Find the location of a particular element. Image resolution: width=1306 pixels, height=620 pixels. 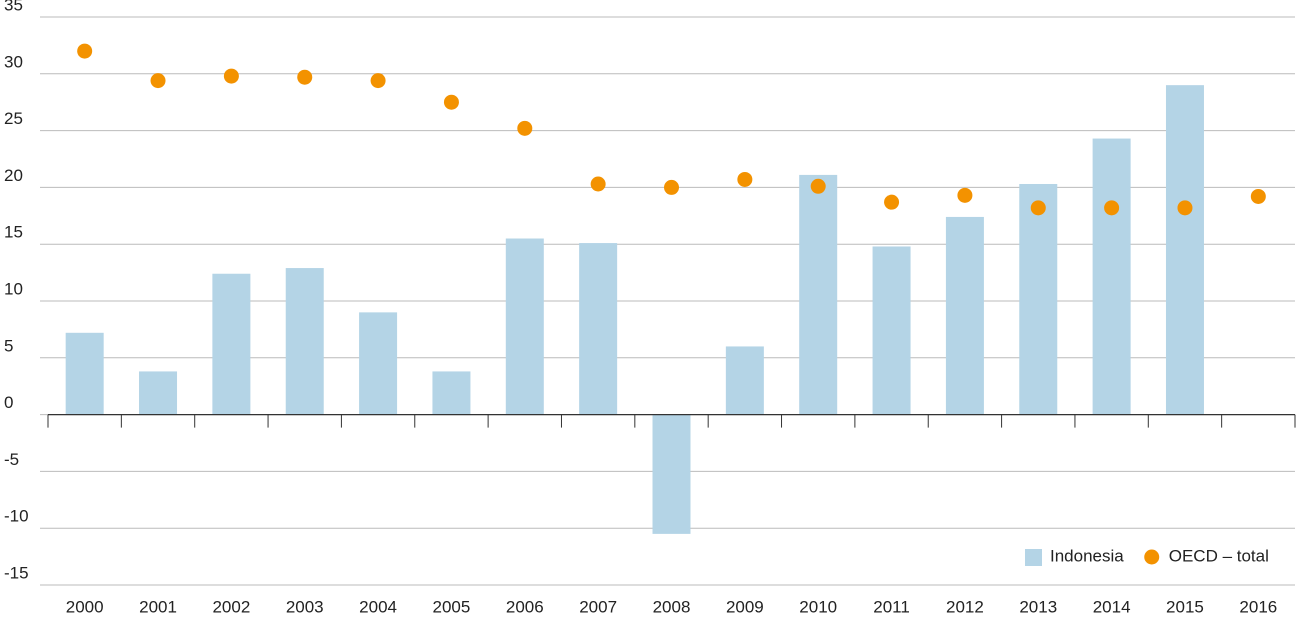

y-tick-label: -15 is located at coordinates (16, 572).